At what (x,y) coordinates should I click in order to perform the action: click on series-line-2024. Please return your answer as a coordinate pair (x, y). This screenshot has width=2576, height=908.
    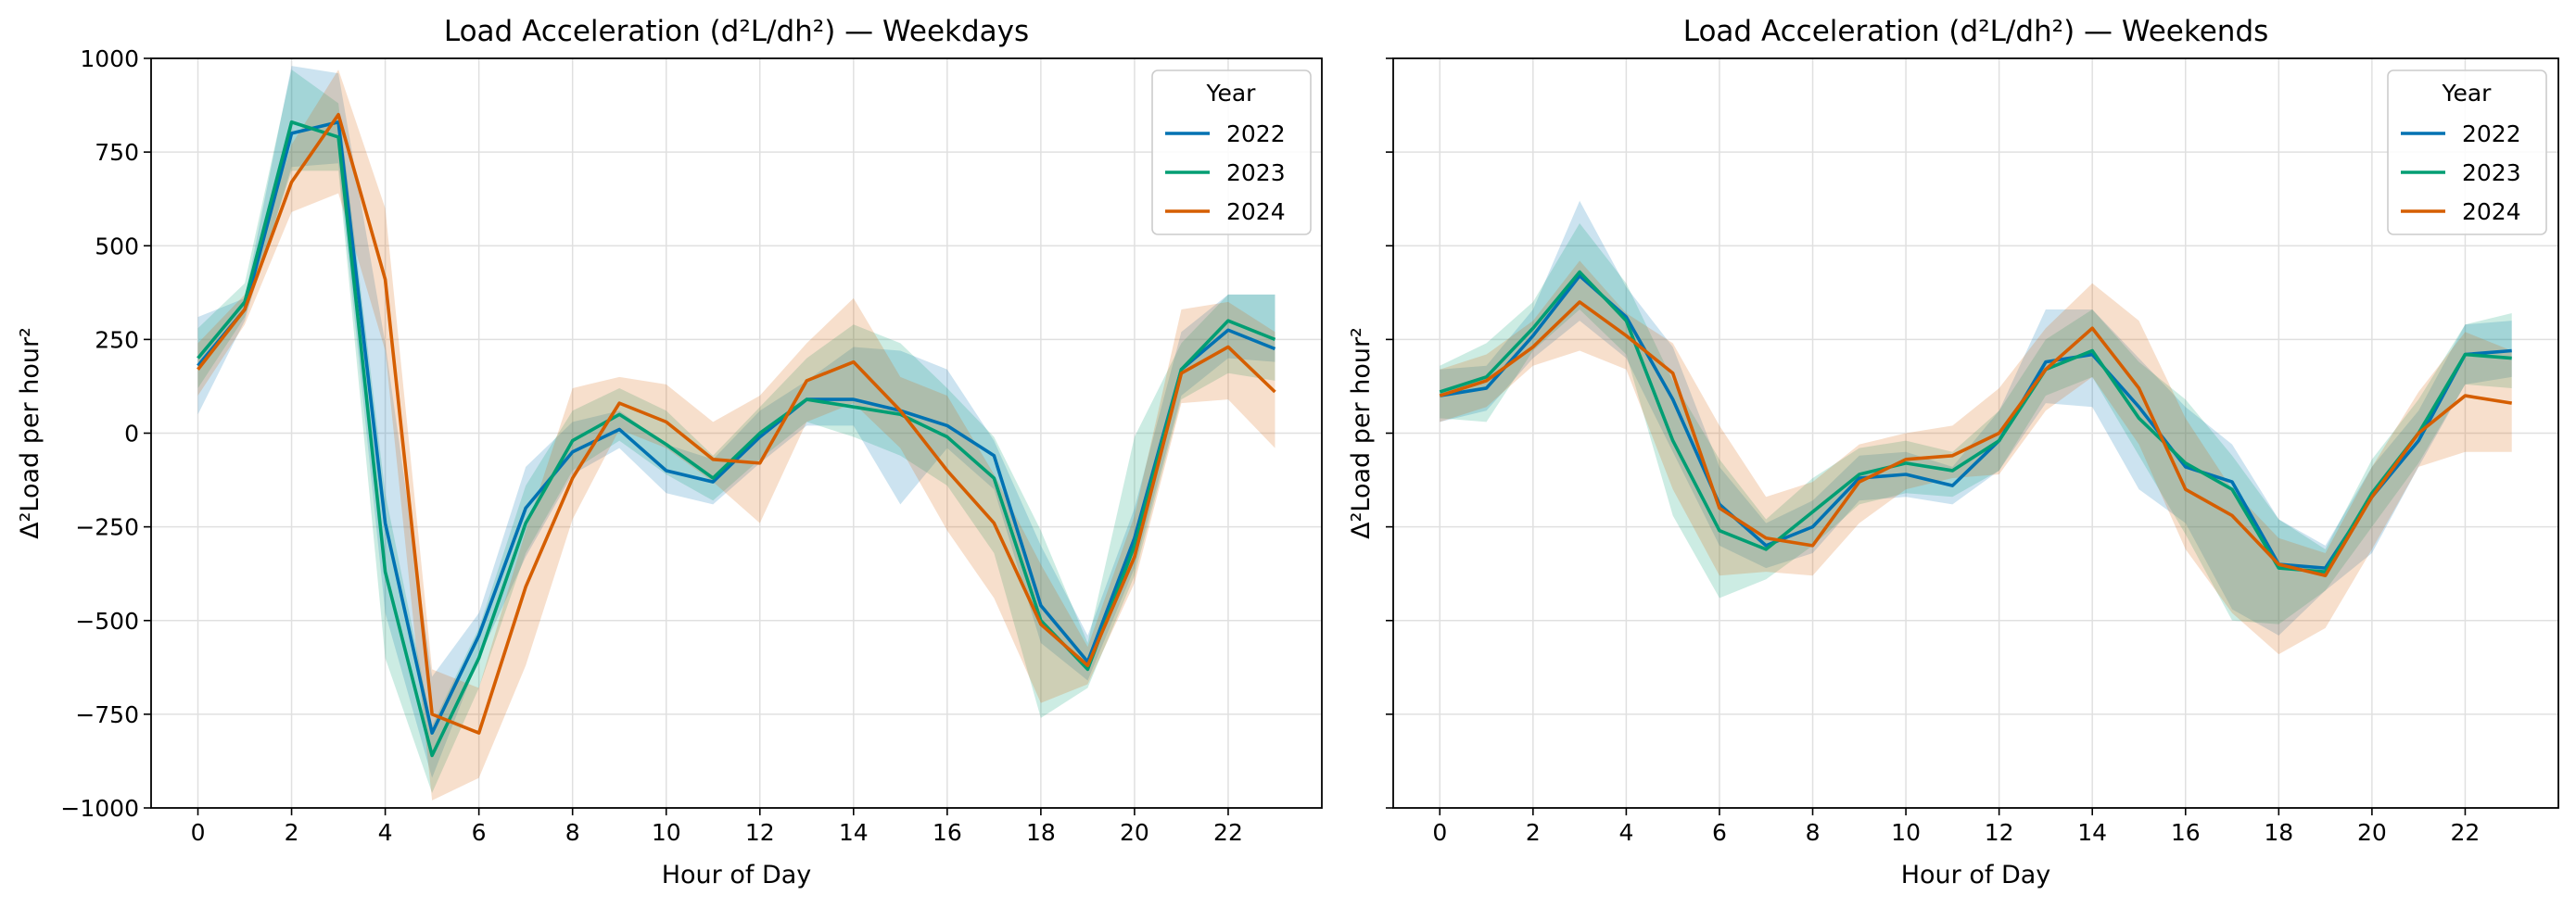
    Looking at the image, I should click on (1976, 439).